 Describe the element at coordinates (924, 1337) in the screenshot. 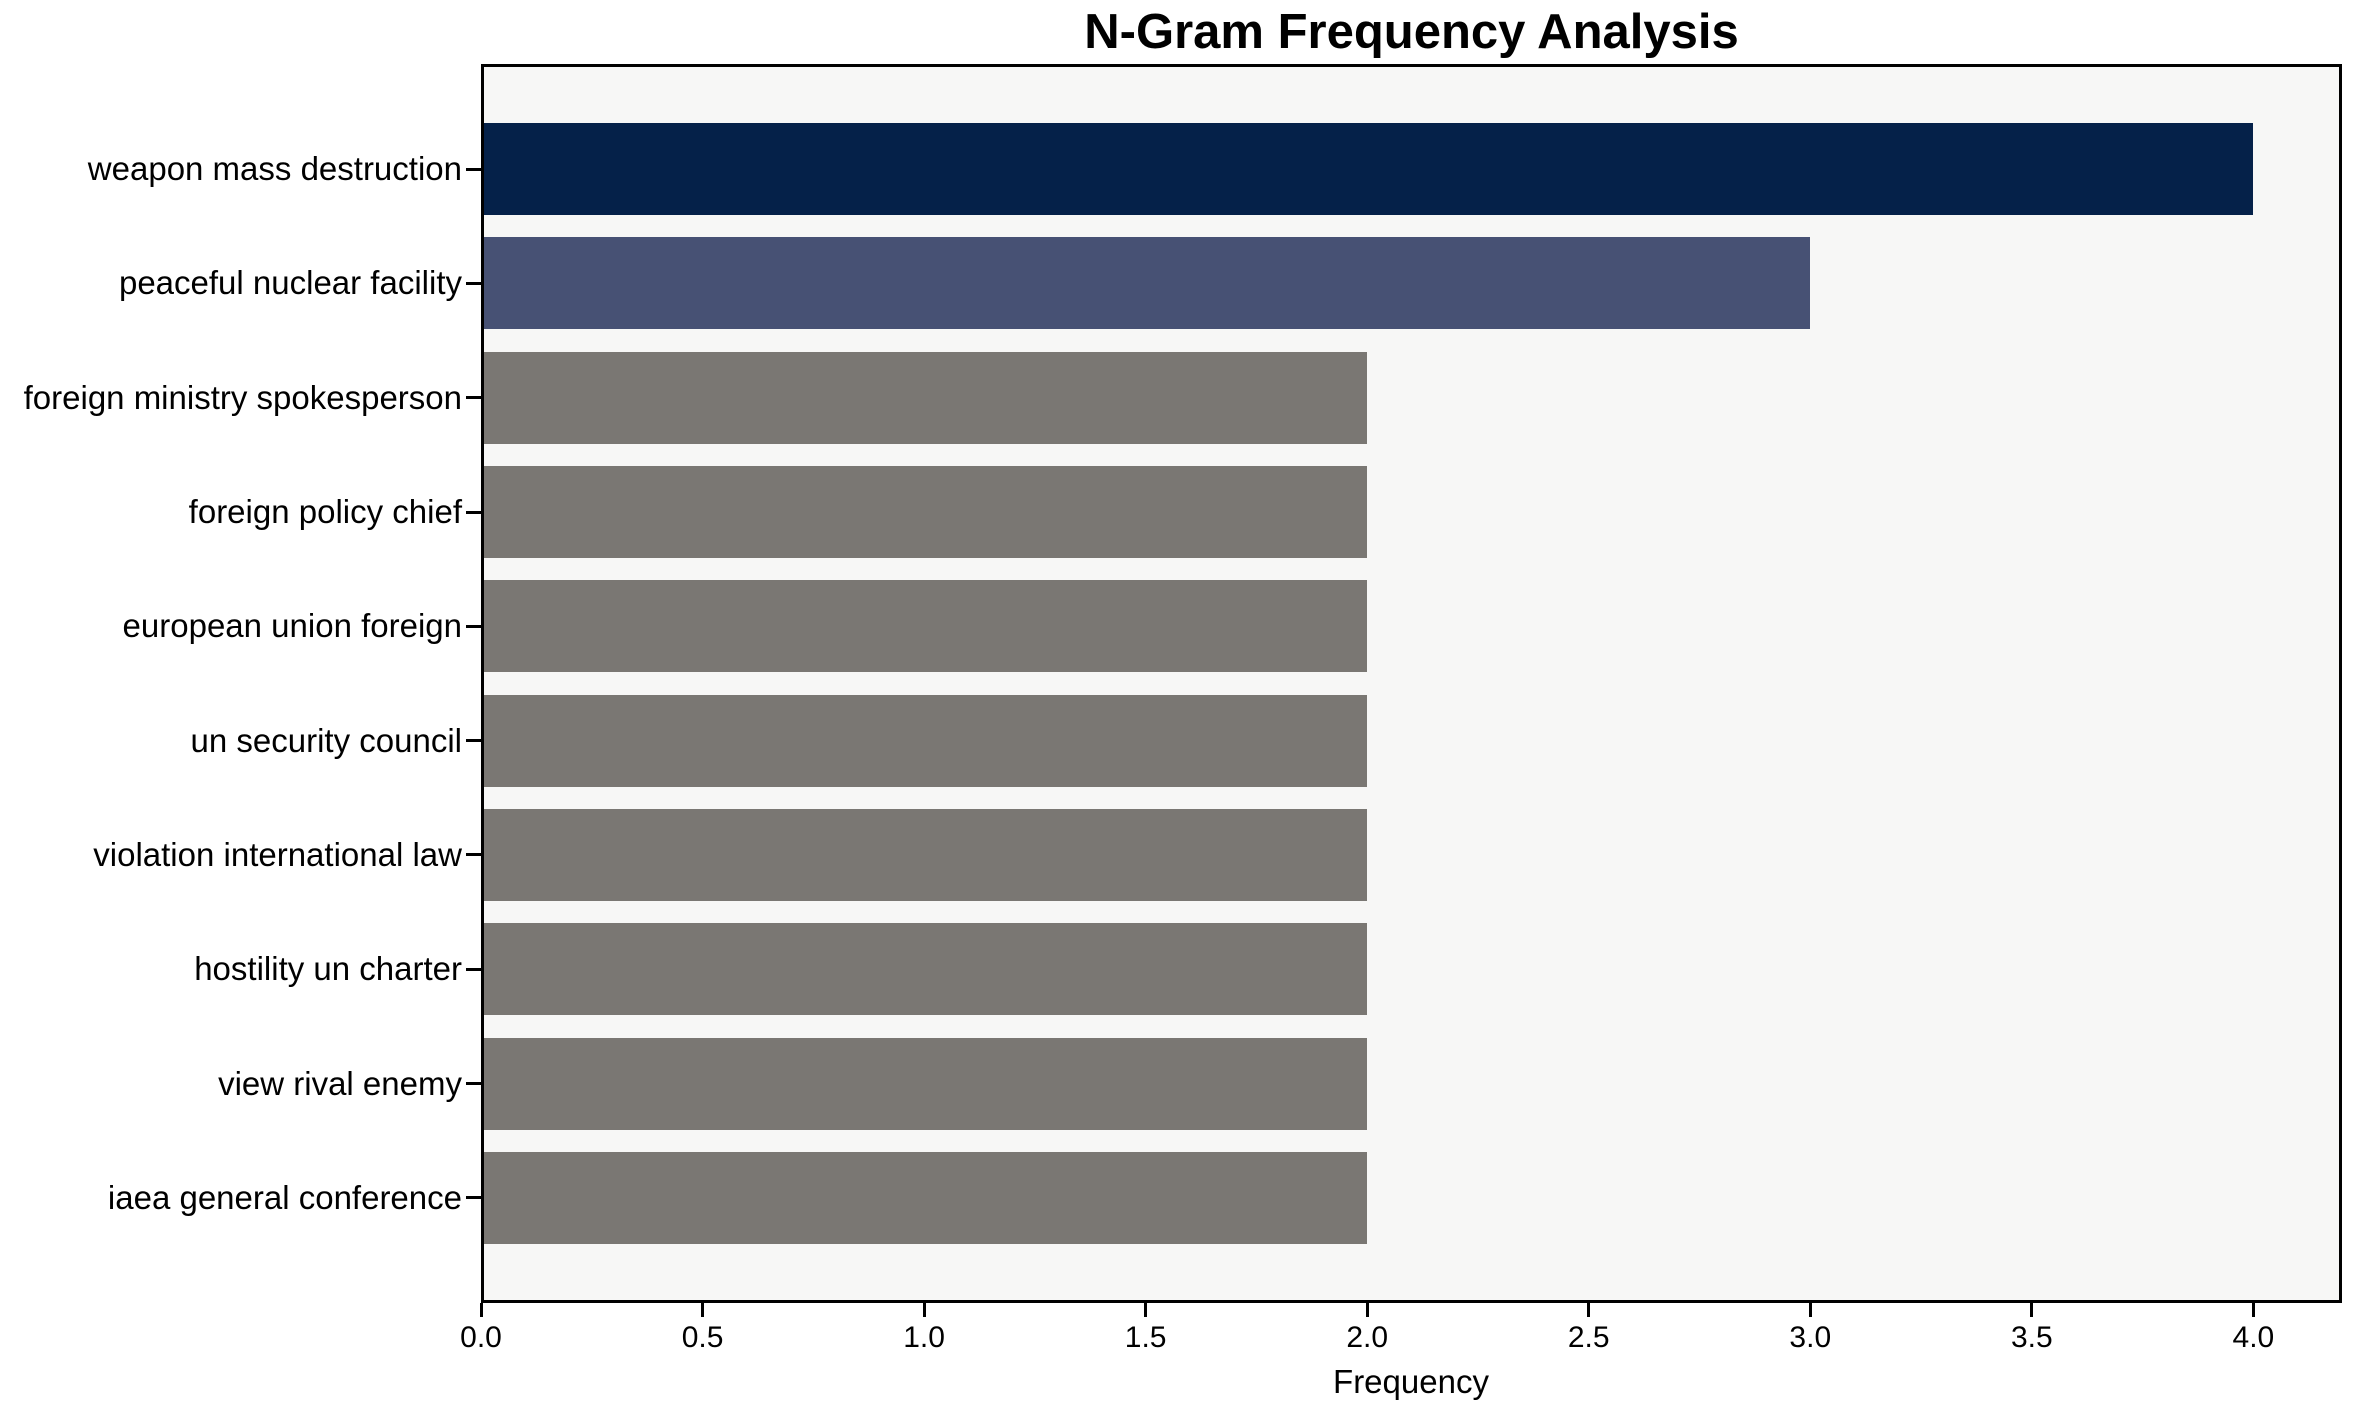

I see `x-tick-label: 1.0` at that location.